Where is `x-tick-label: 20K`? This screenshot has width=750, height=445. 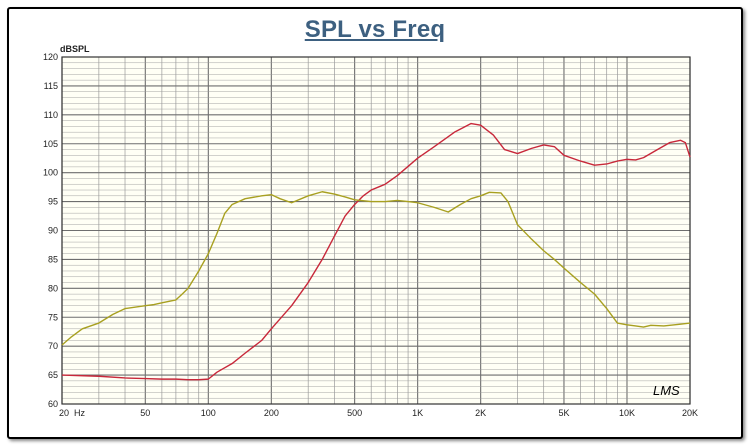
x-tick-label: 20K is located at coordinates (690, 413).